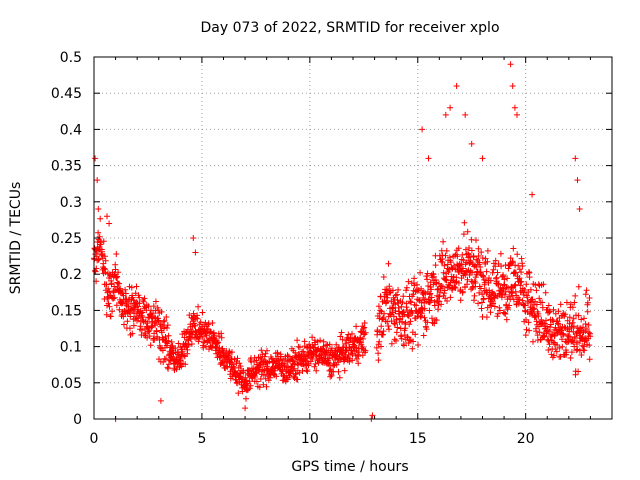 The image size is (640, 480). I want to click on y-tick-label: 0.3, so click(71, 203).